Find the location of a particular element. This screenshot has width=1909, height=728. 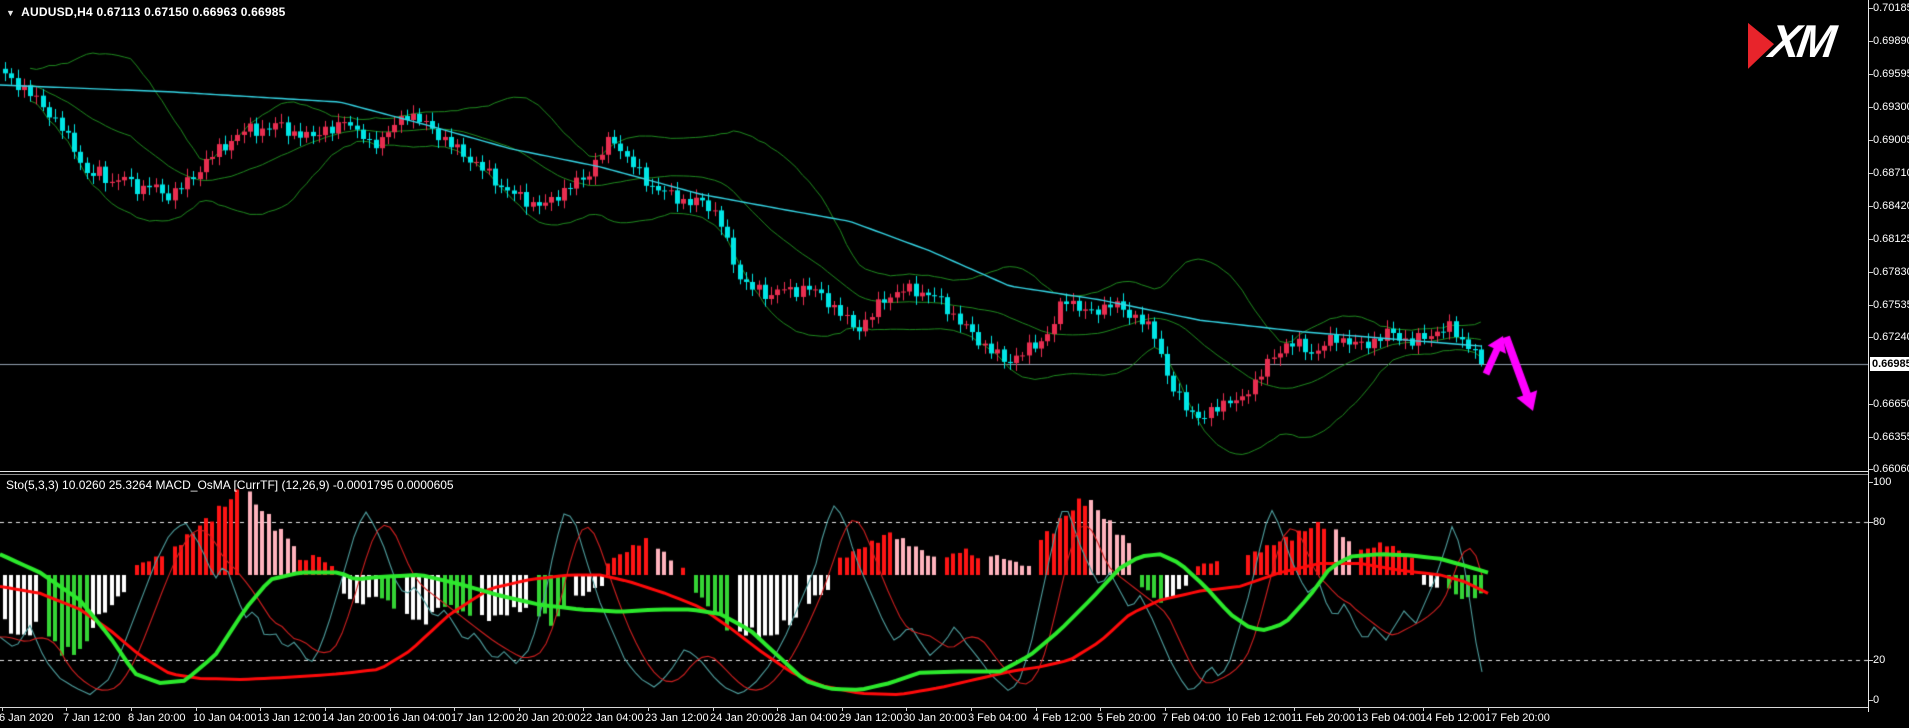

time-axis-label: 28 Jan 04:00 is located at coordinates (806, 718).